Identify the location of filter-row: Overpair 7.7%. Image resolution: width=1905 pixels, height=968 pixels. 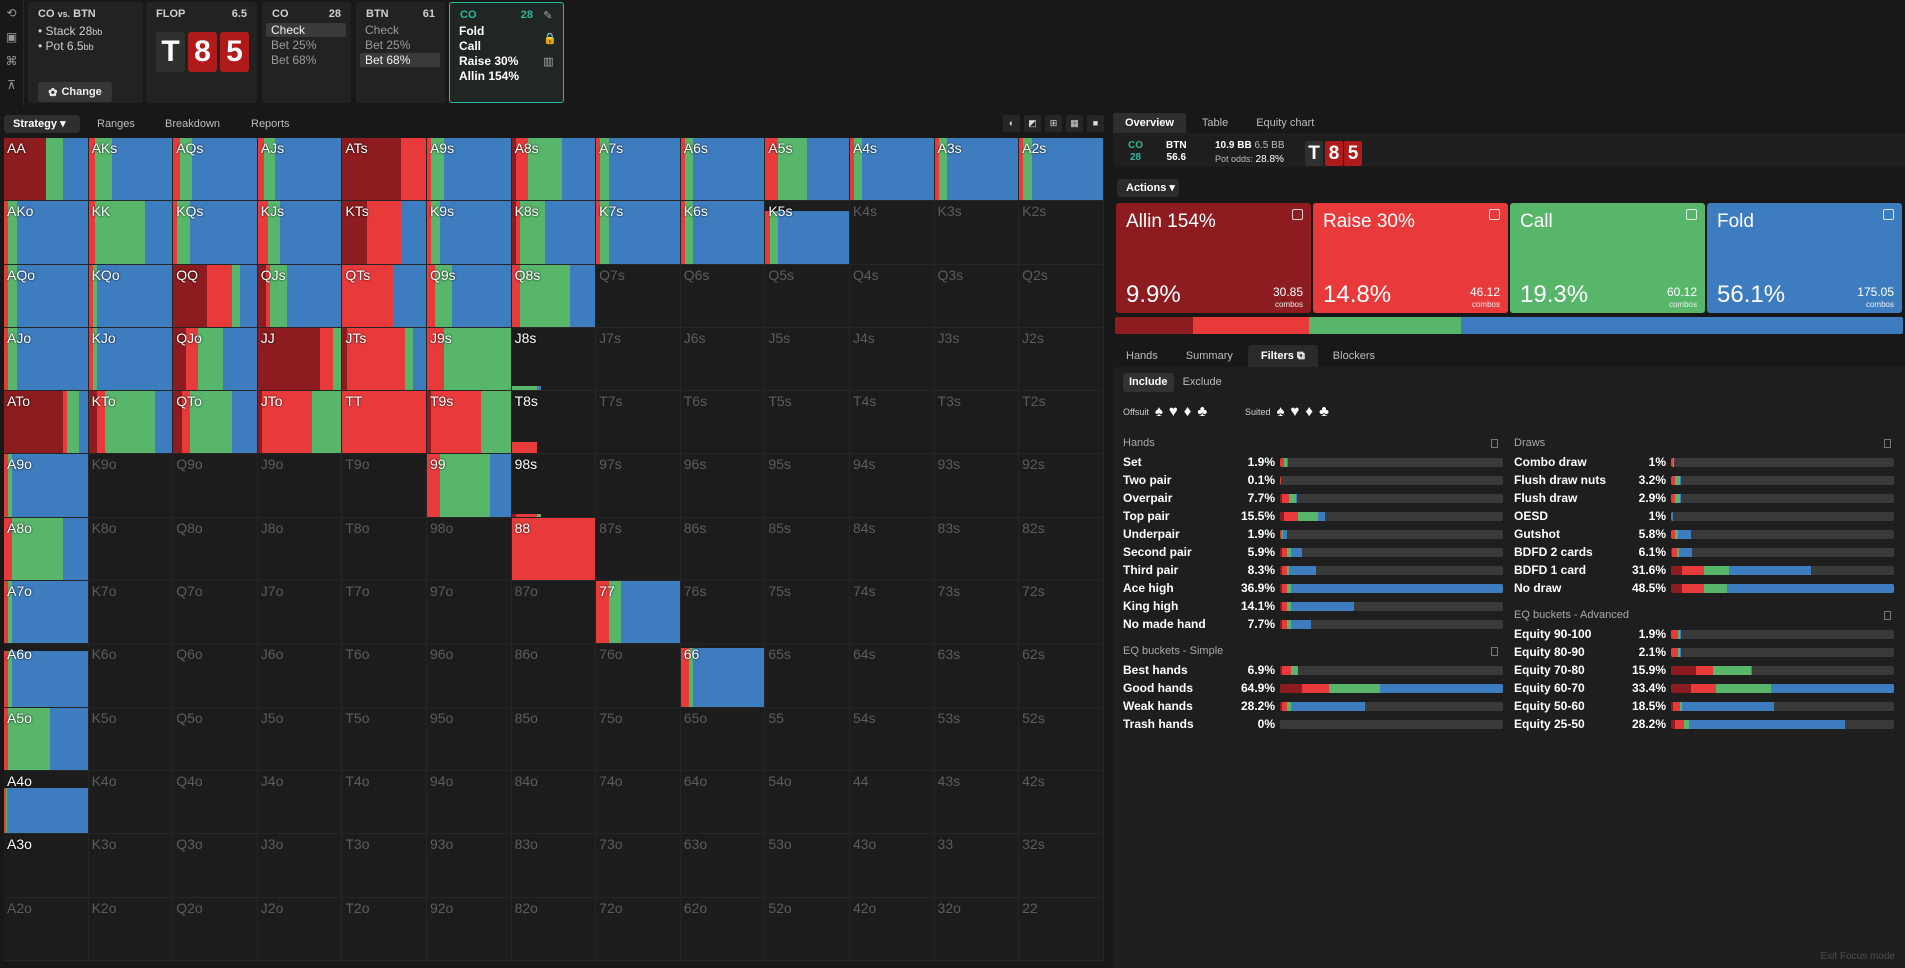
(1313, 498).